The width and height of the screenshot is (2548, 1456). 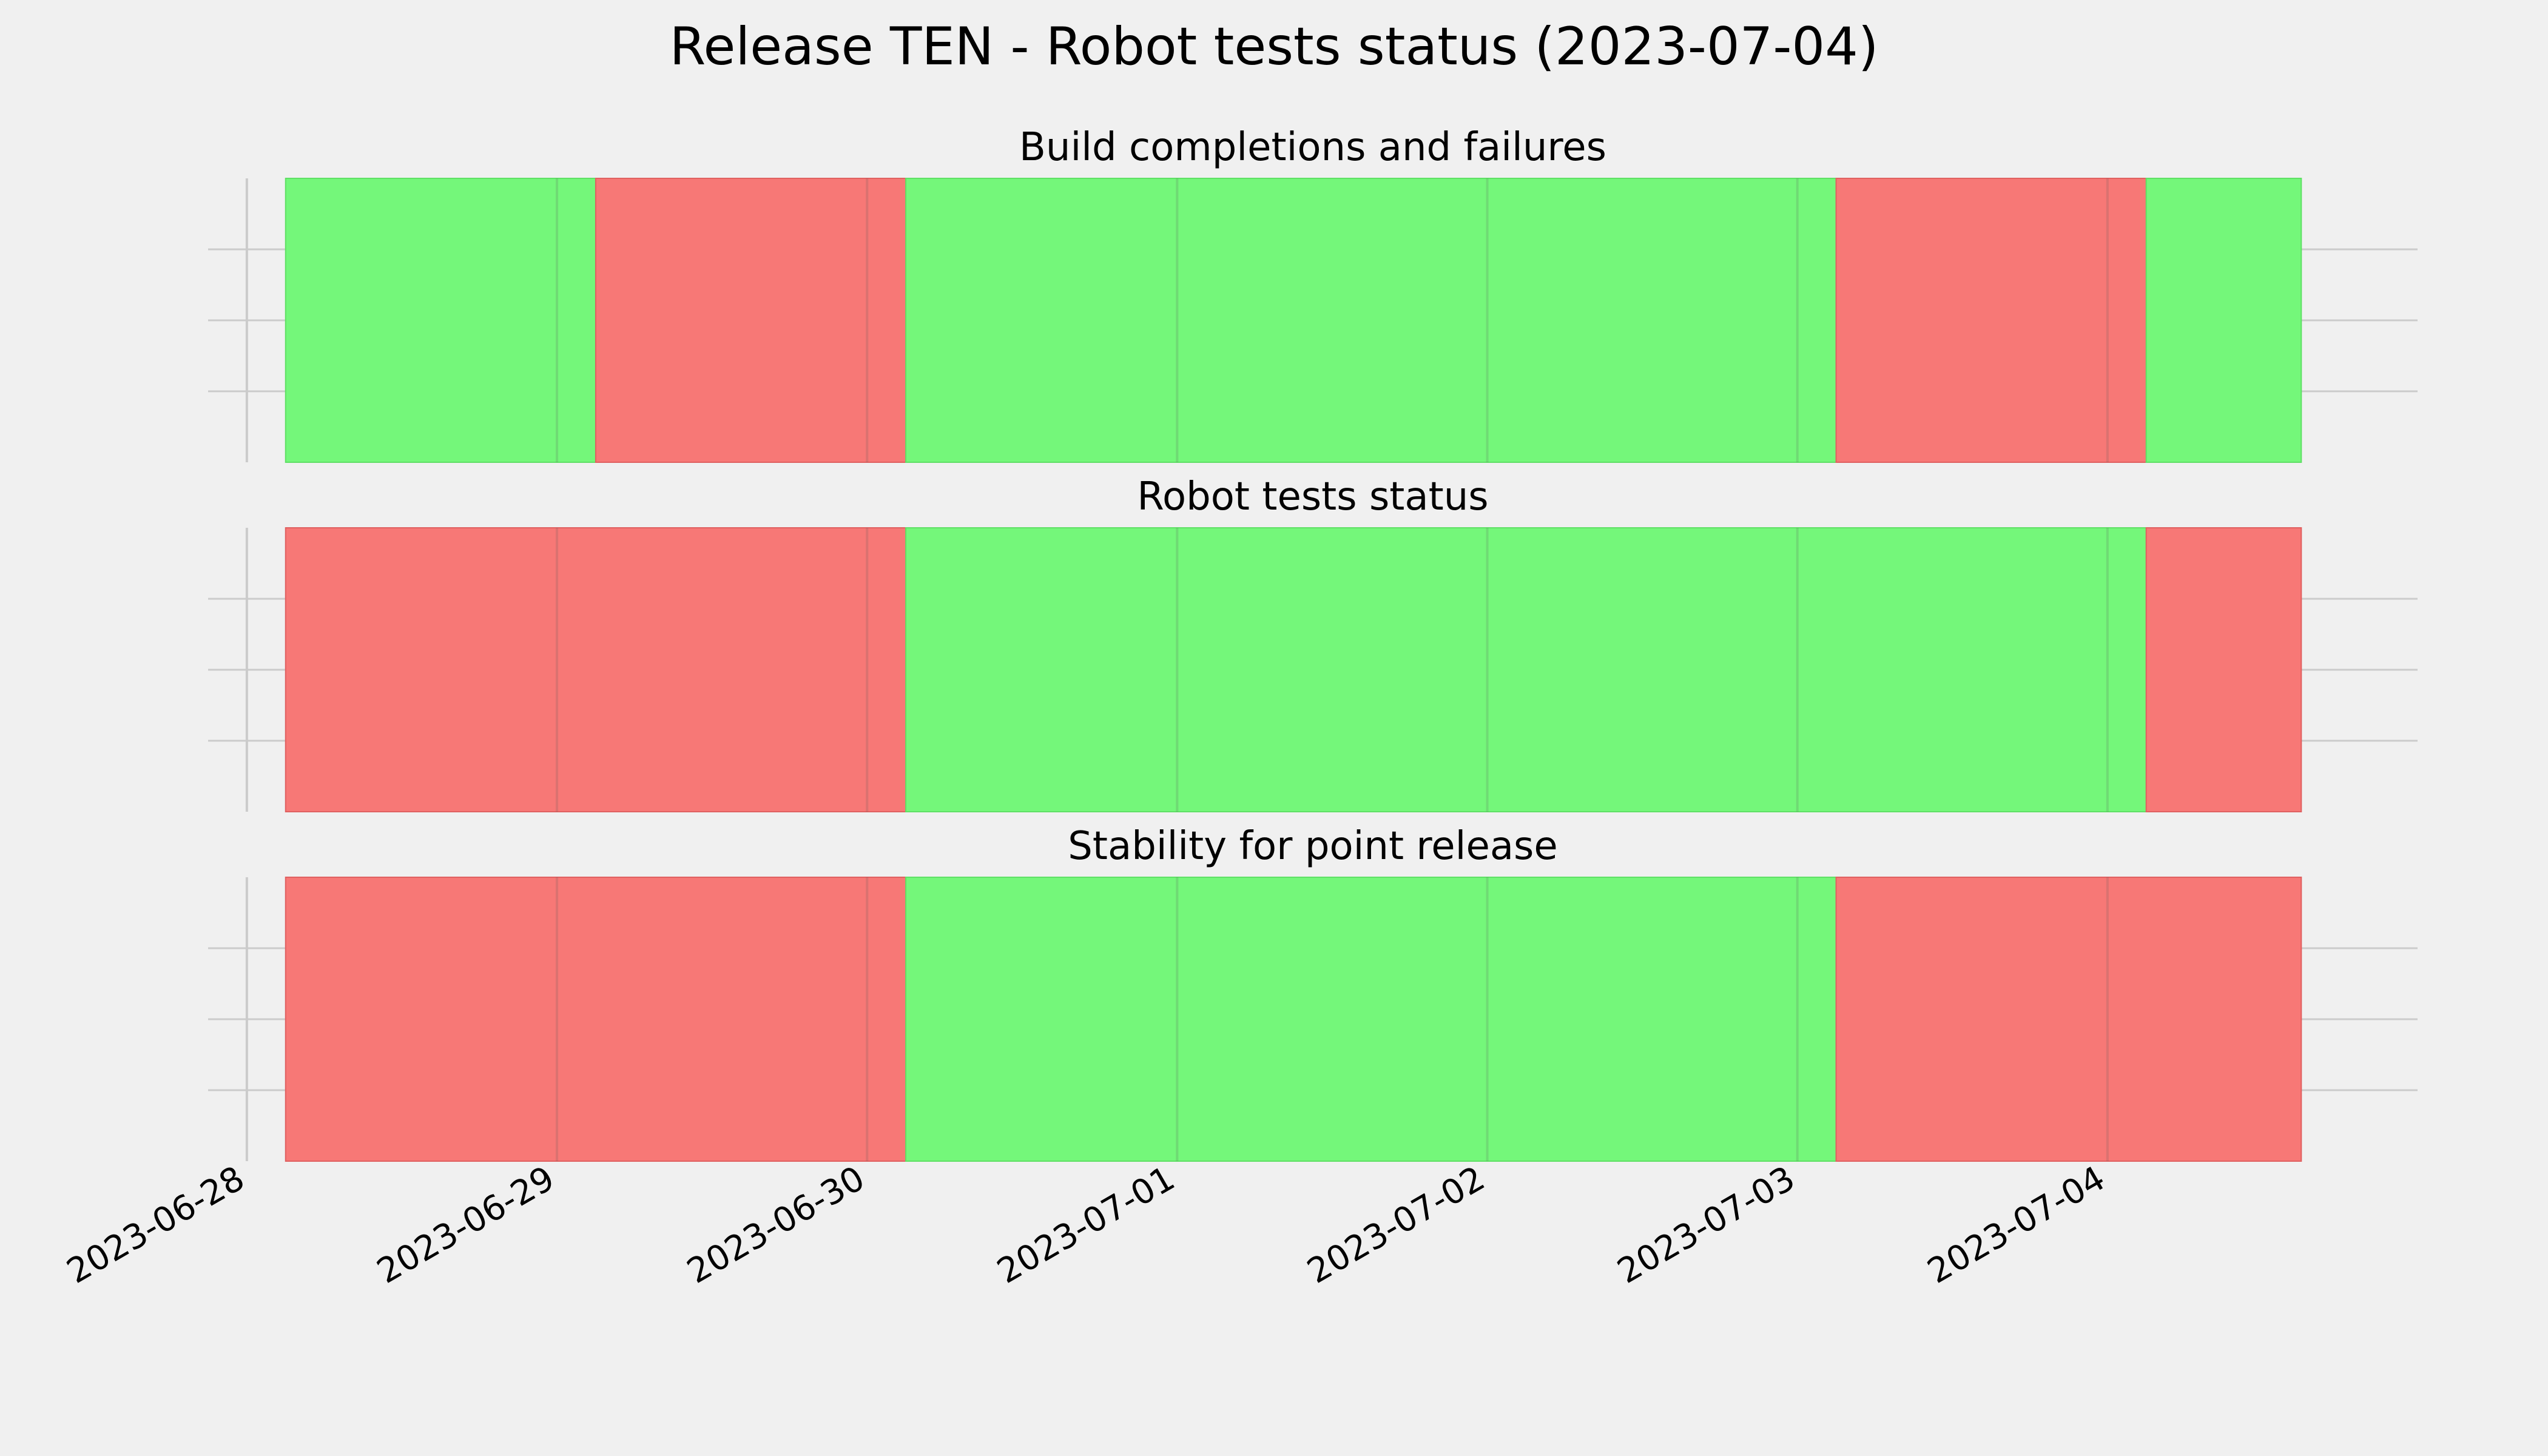 What do you see at coordinates (1313, 846) in the screenshot?
I see `panel-title: Stability for point release` at bounding box center [1313, 846].